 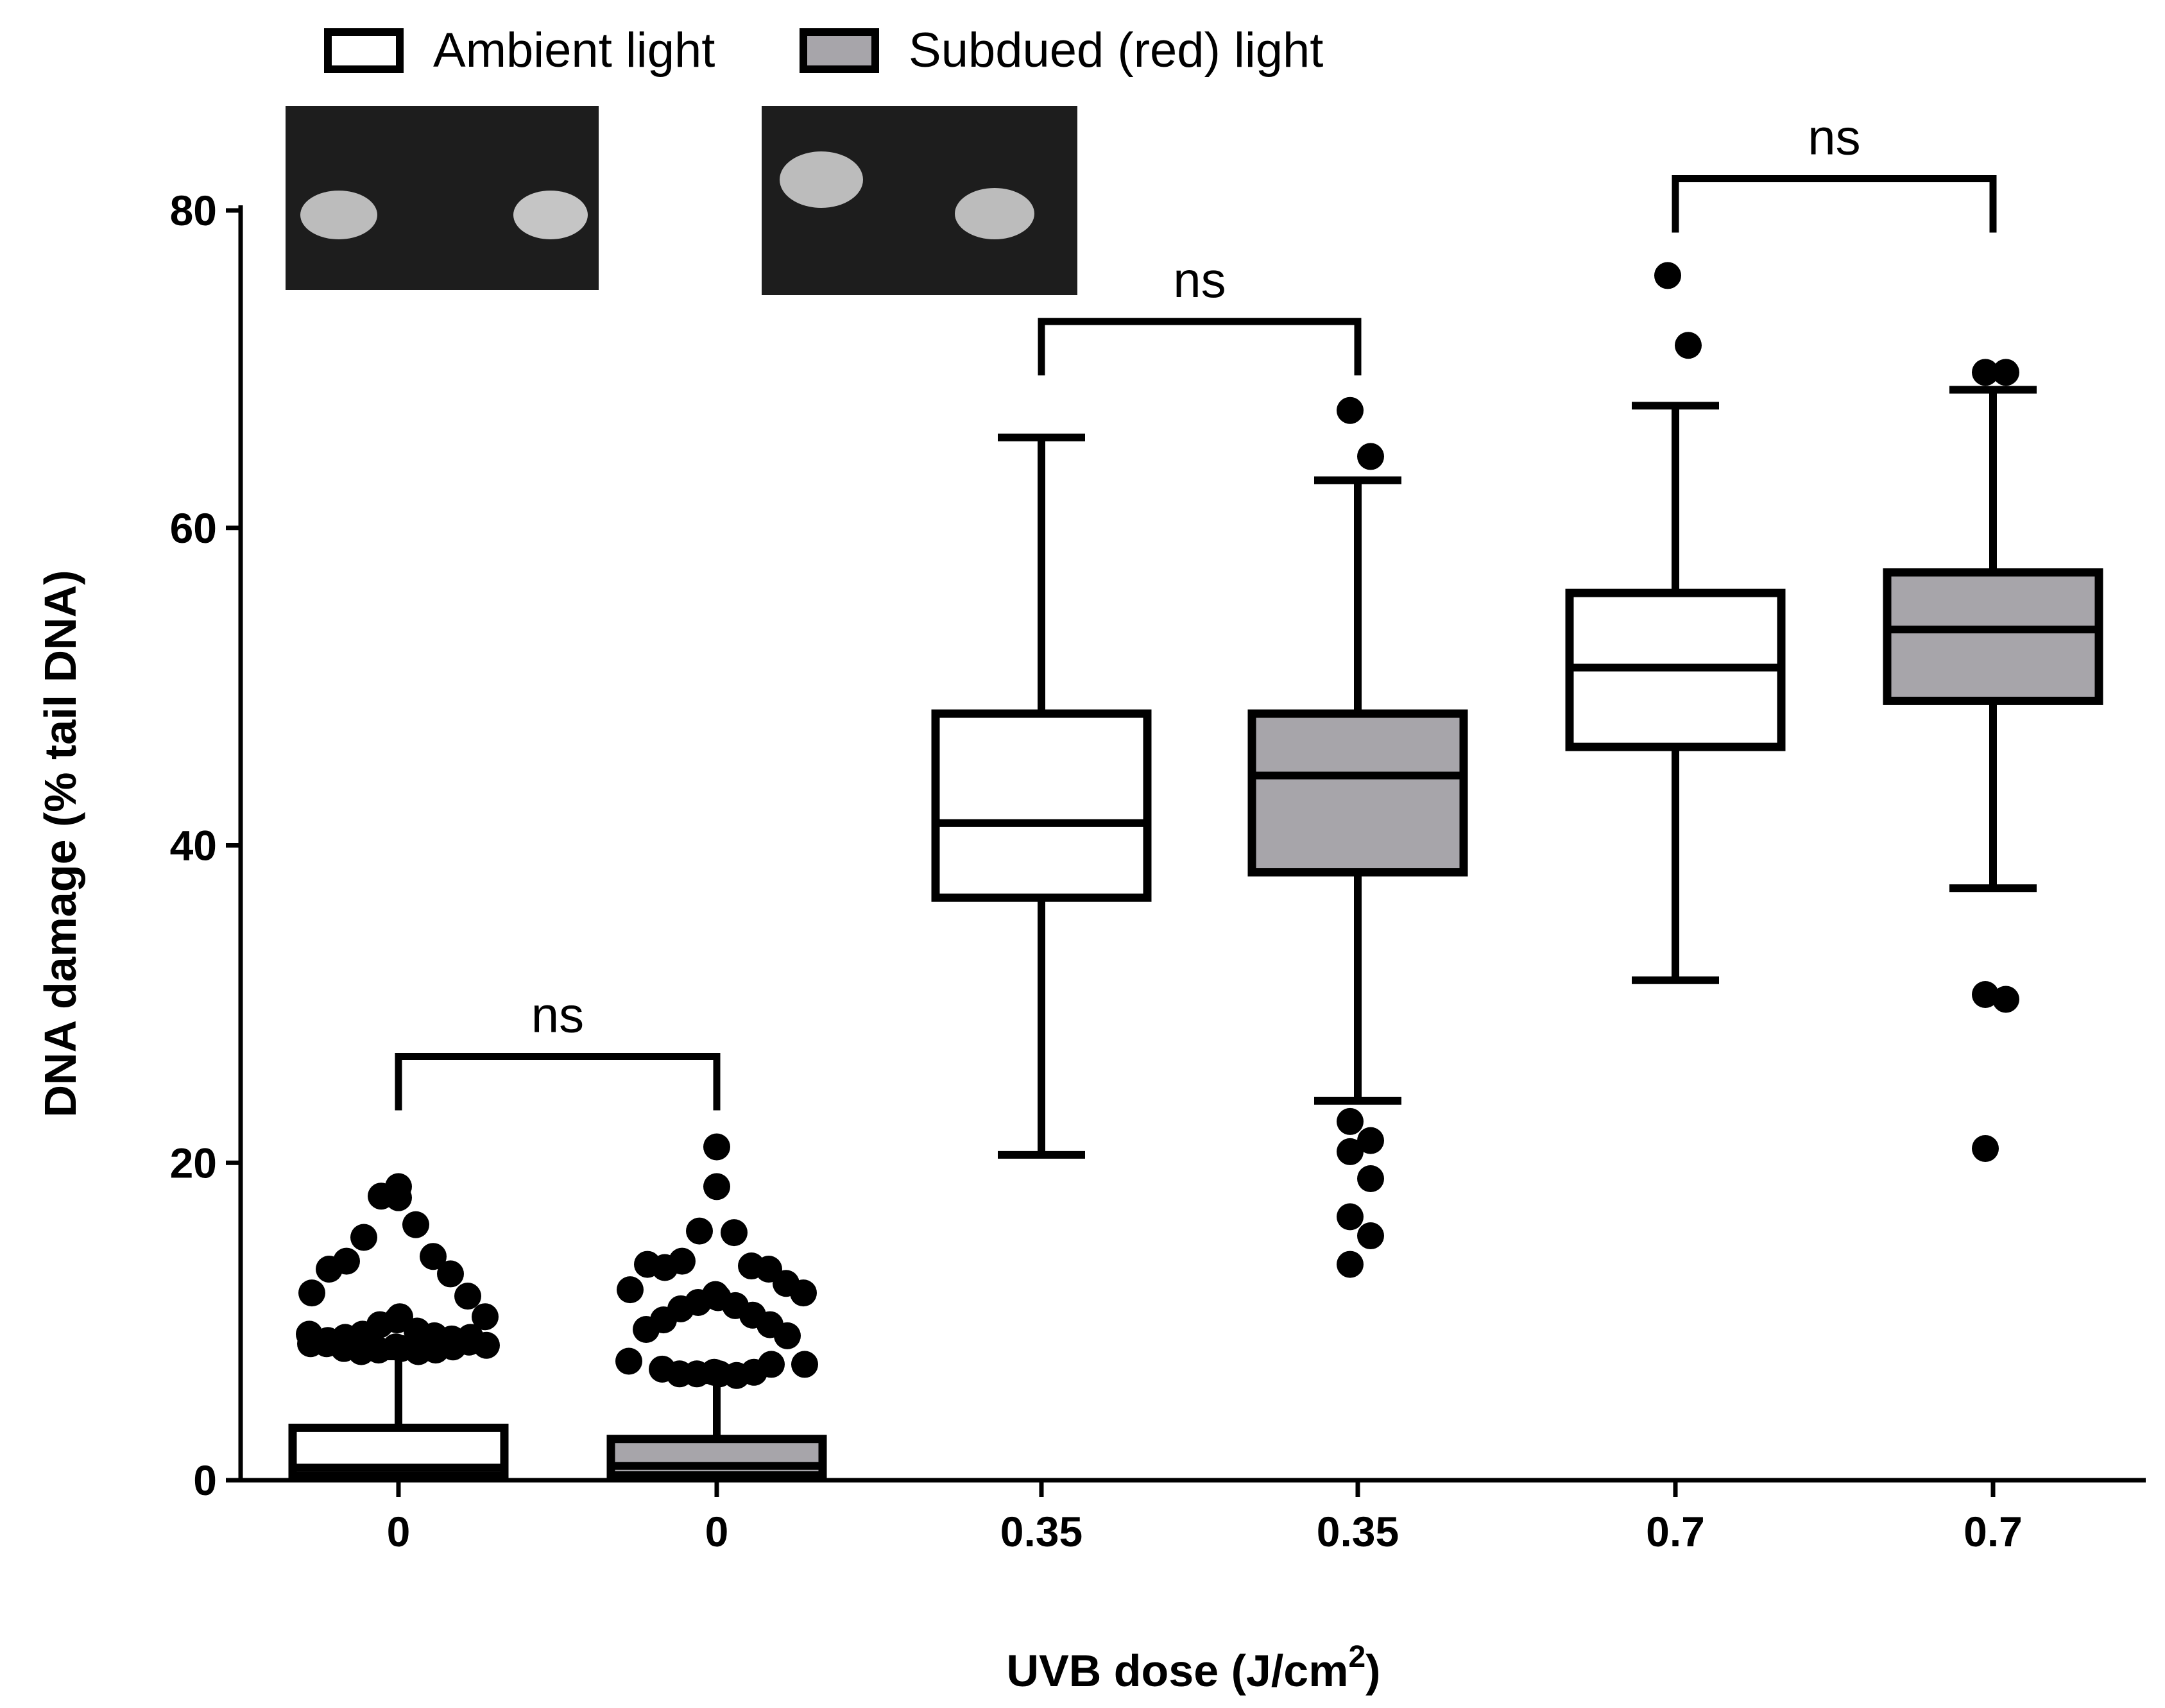 What do you see at coordinates (558, 1015) in the screenshot?
I see `significance-label-0: ns` at bounding box center [558, 1015].